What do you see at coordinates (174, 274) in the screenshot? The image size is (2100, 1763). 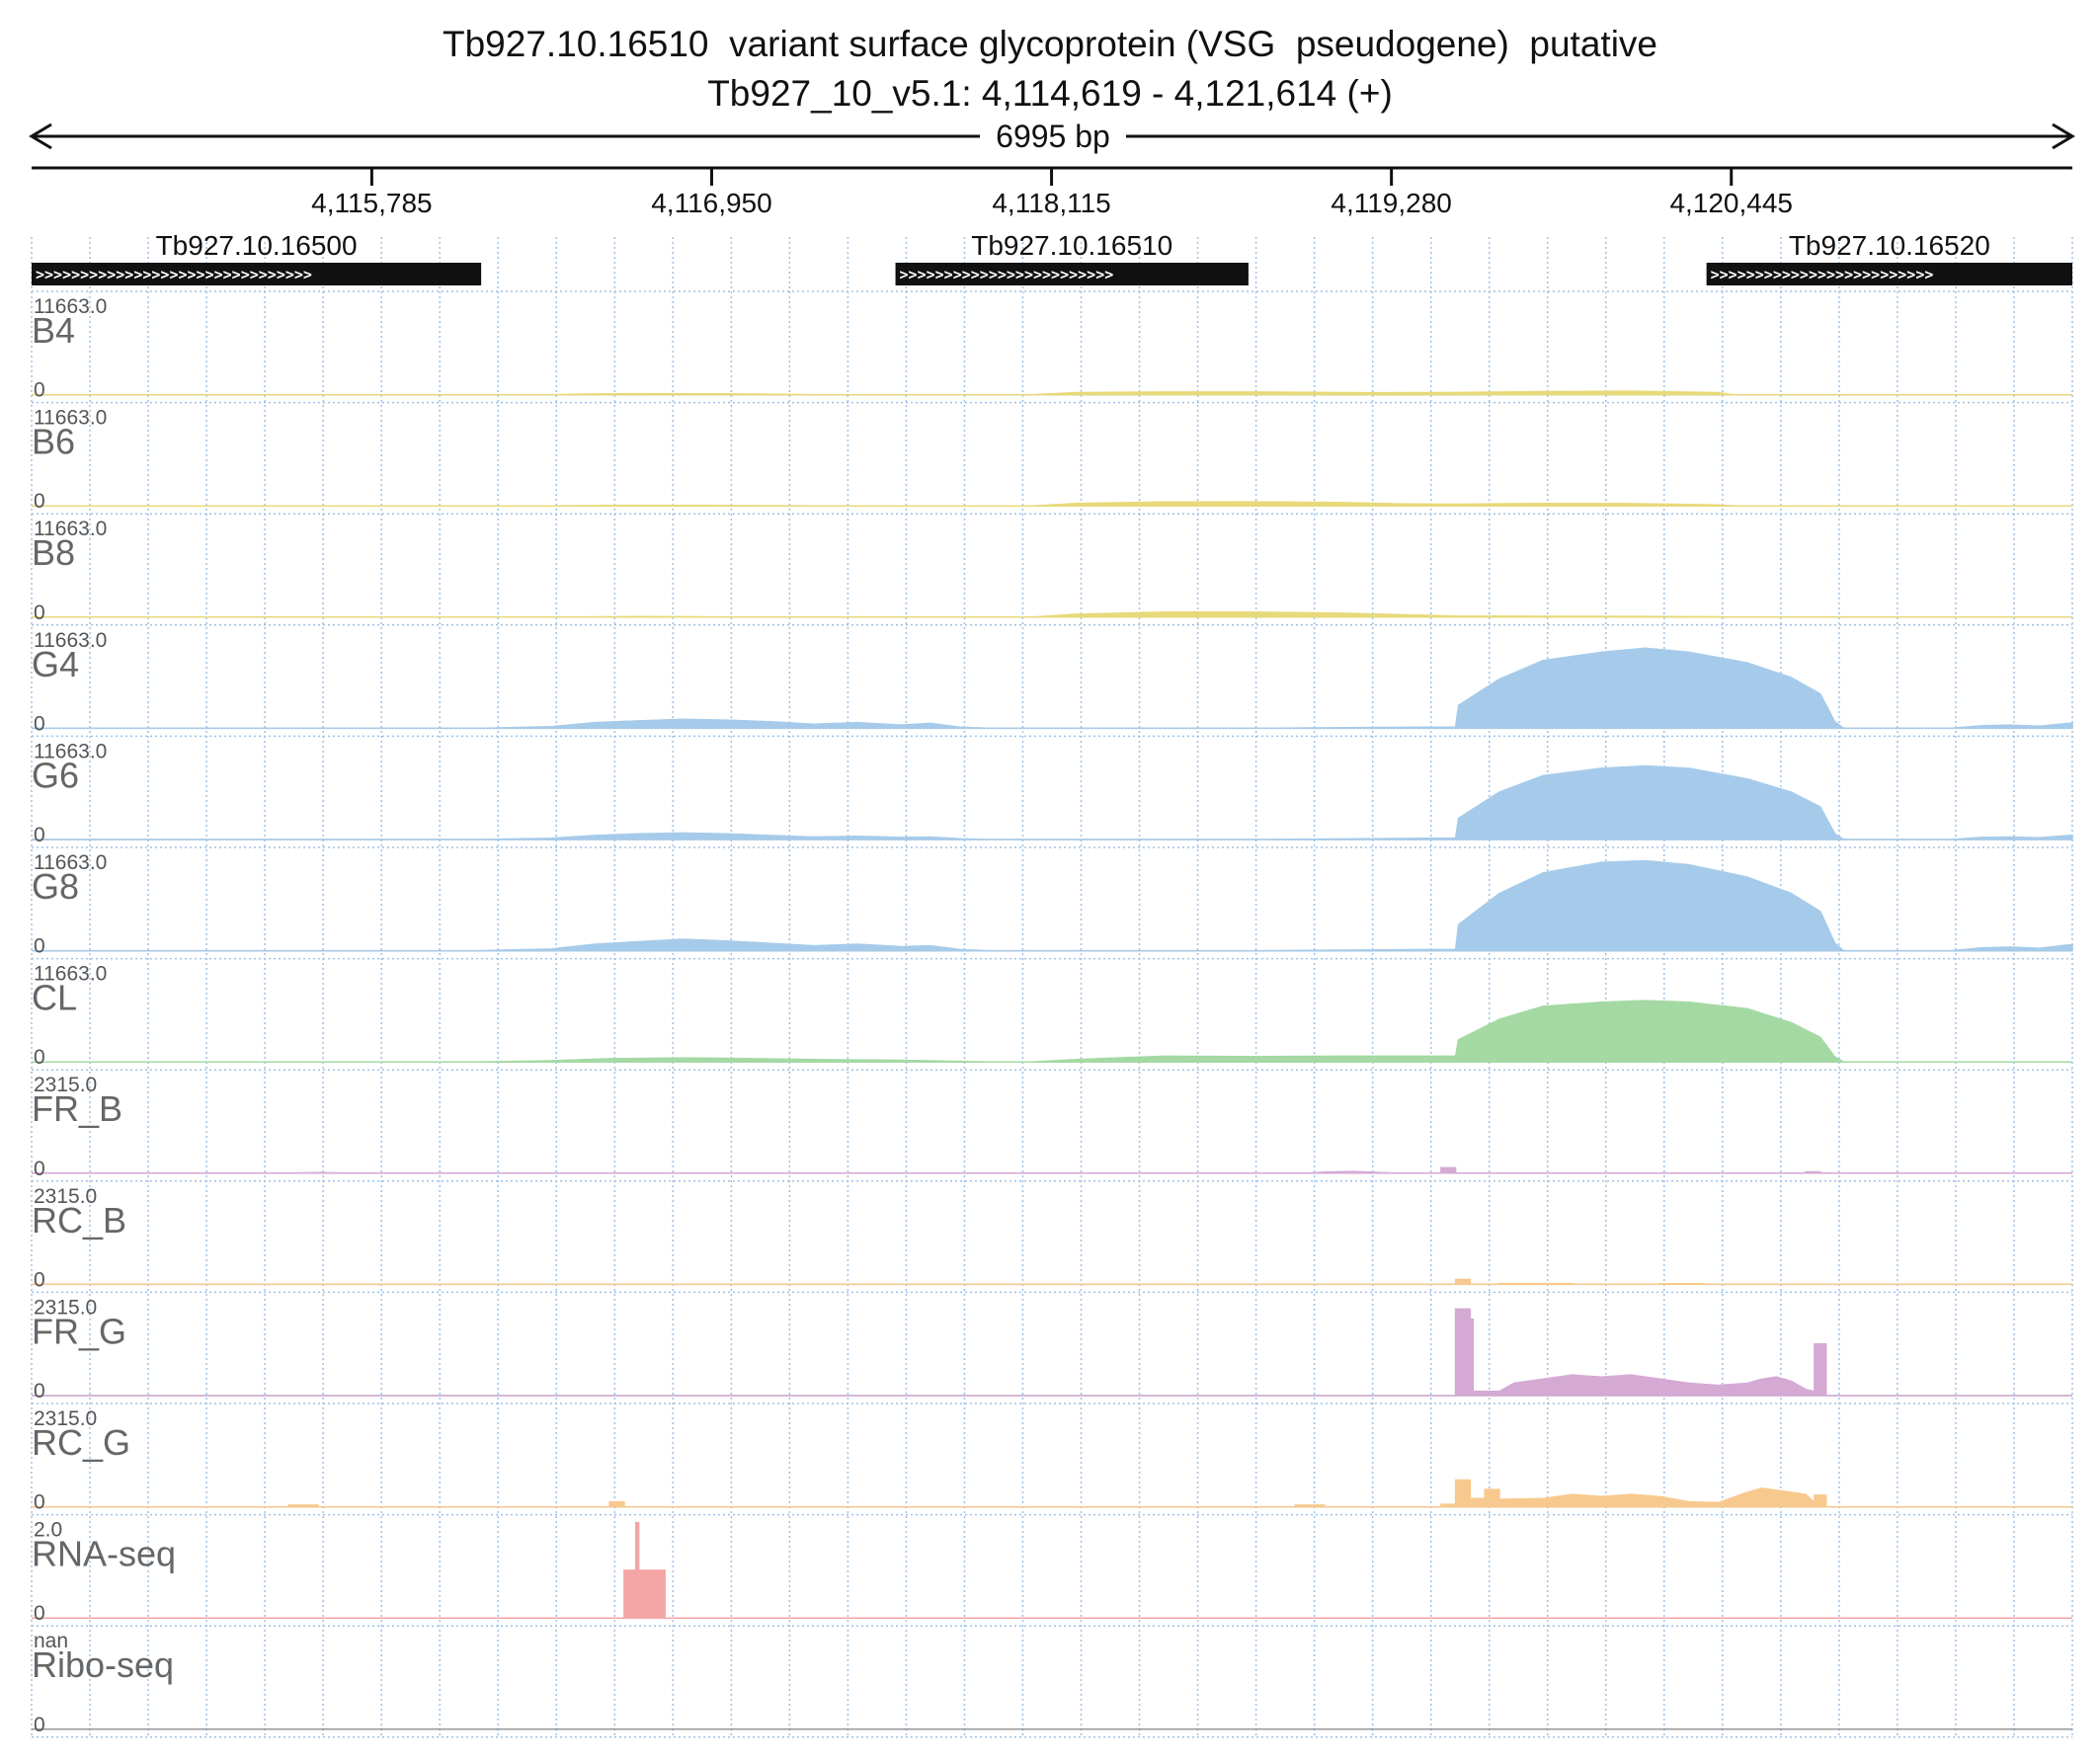 I see `strand-arrows-icon: >>>>>>>>>>>>>>>>>>>>>>>>>>>>>>>` at bounding box center [174, 274].